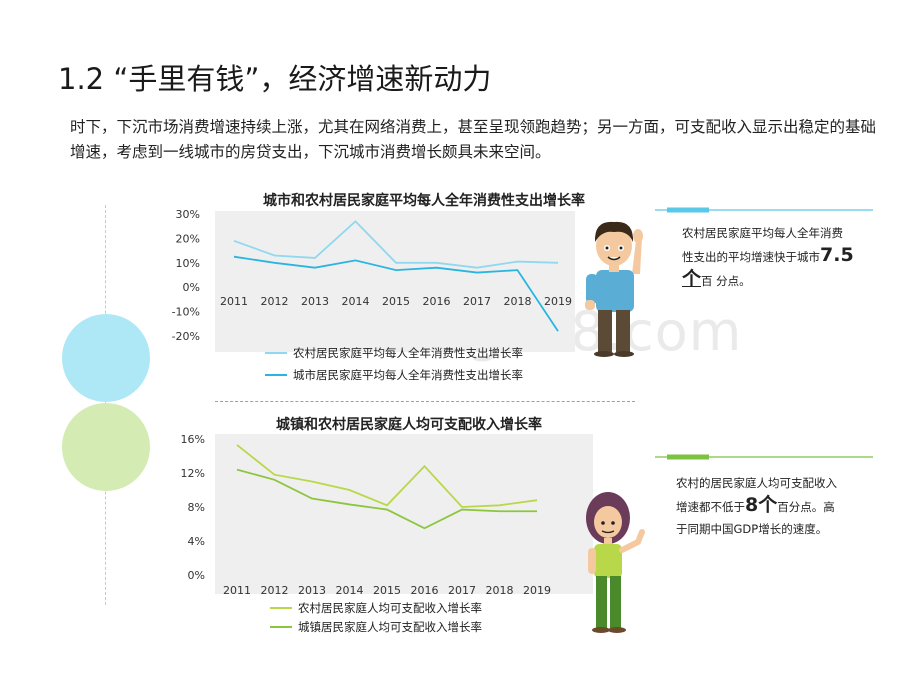  What do you see at coordinates (764, 457) in the screenshot?
I see `note2-accent-bar` at bounding box center [764, 457].